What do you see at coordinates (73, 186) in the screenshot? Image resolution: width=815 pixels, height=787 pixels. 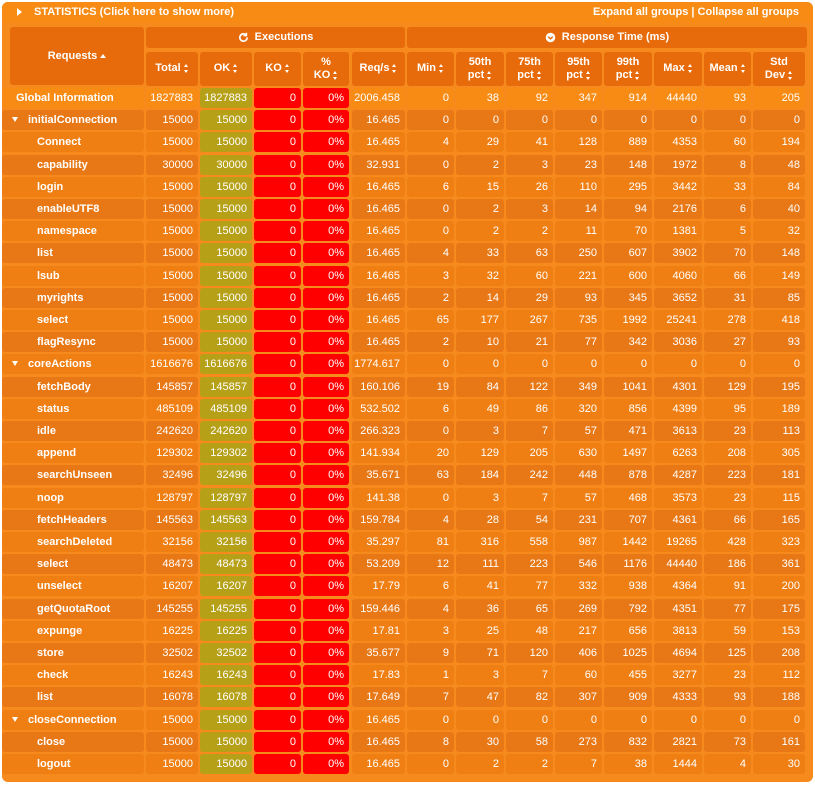 I see `request-name: login` at bounding box center [73, 186].